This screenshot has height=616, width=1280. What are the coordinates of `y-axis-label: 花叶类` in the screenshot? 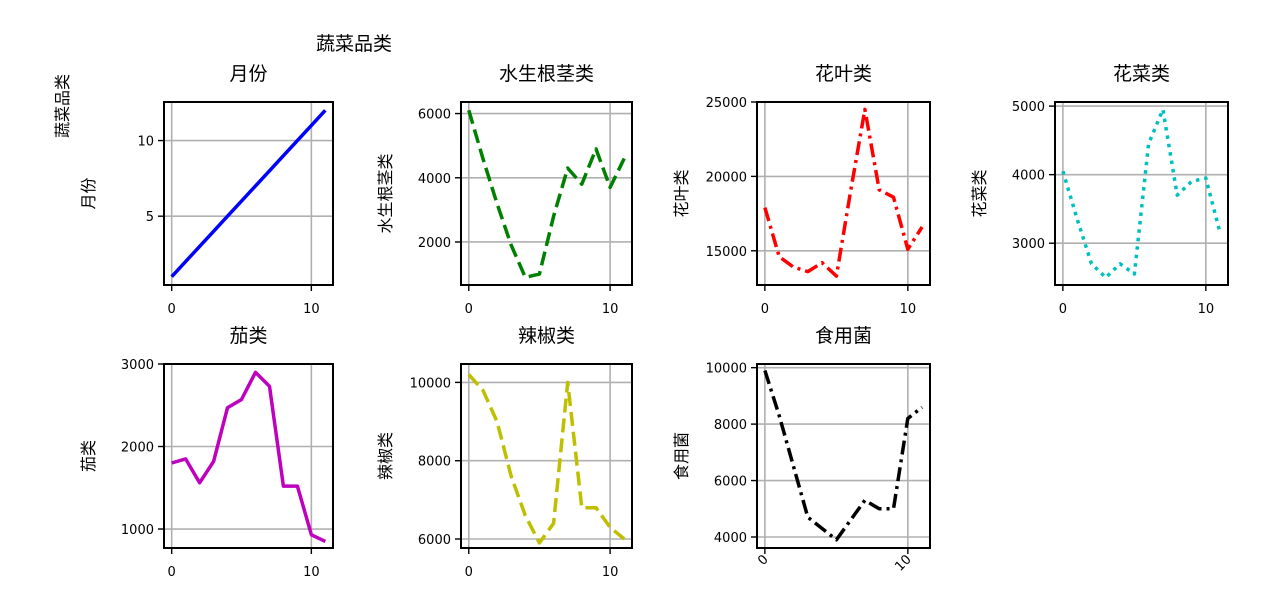 It's located at (681, 193).